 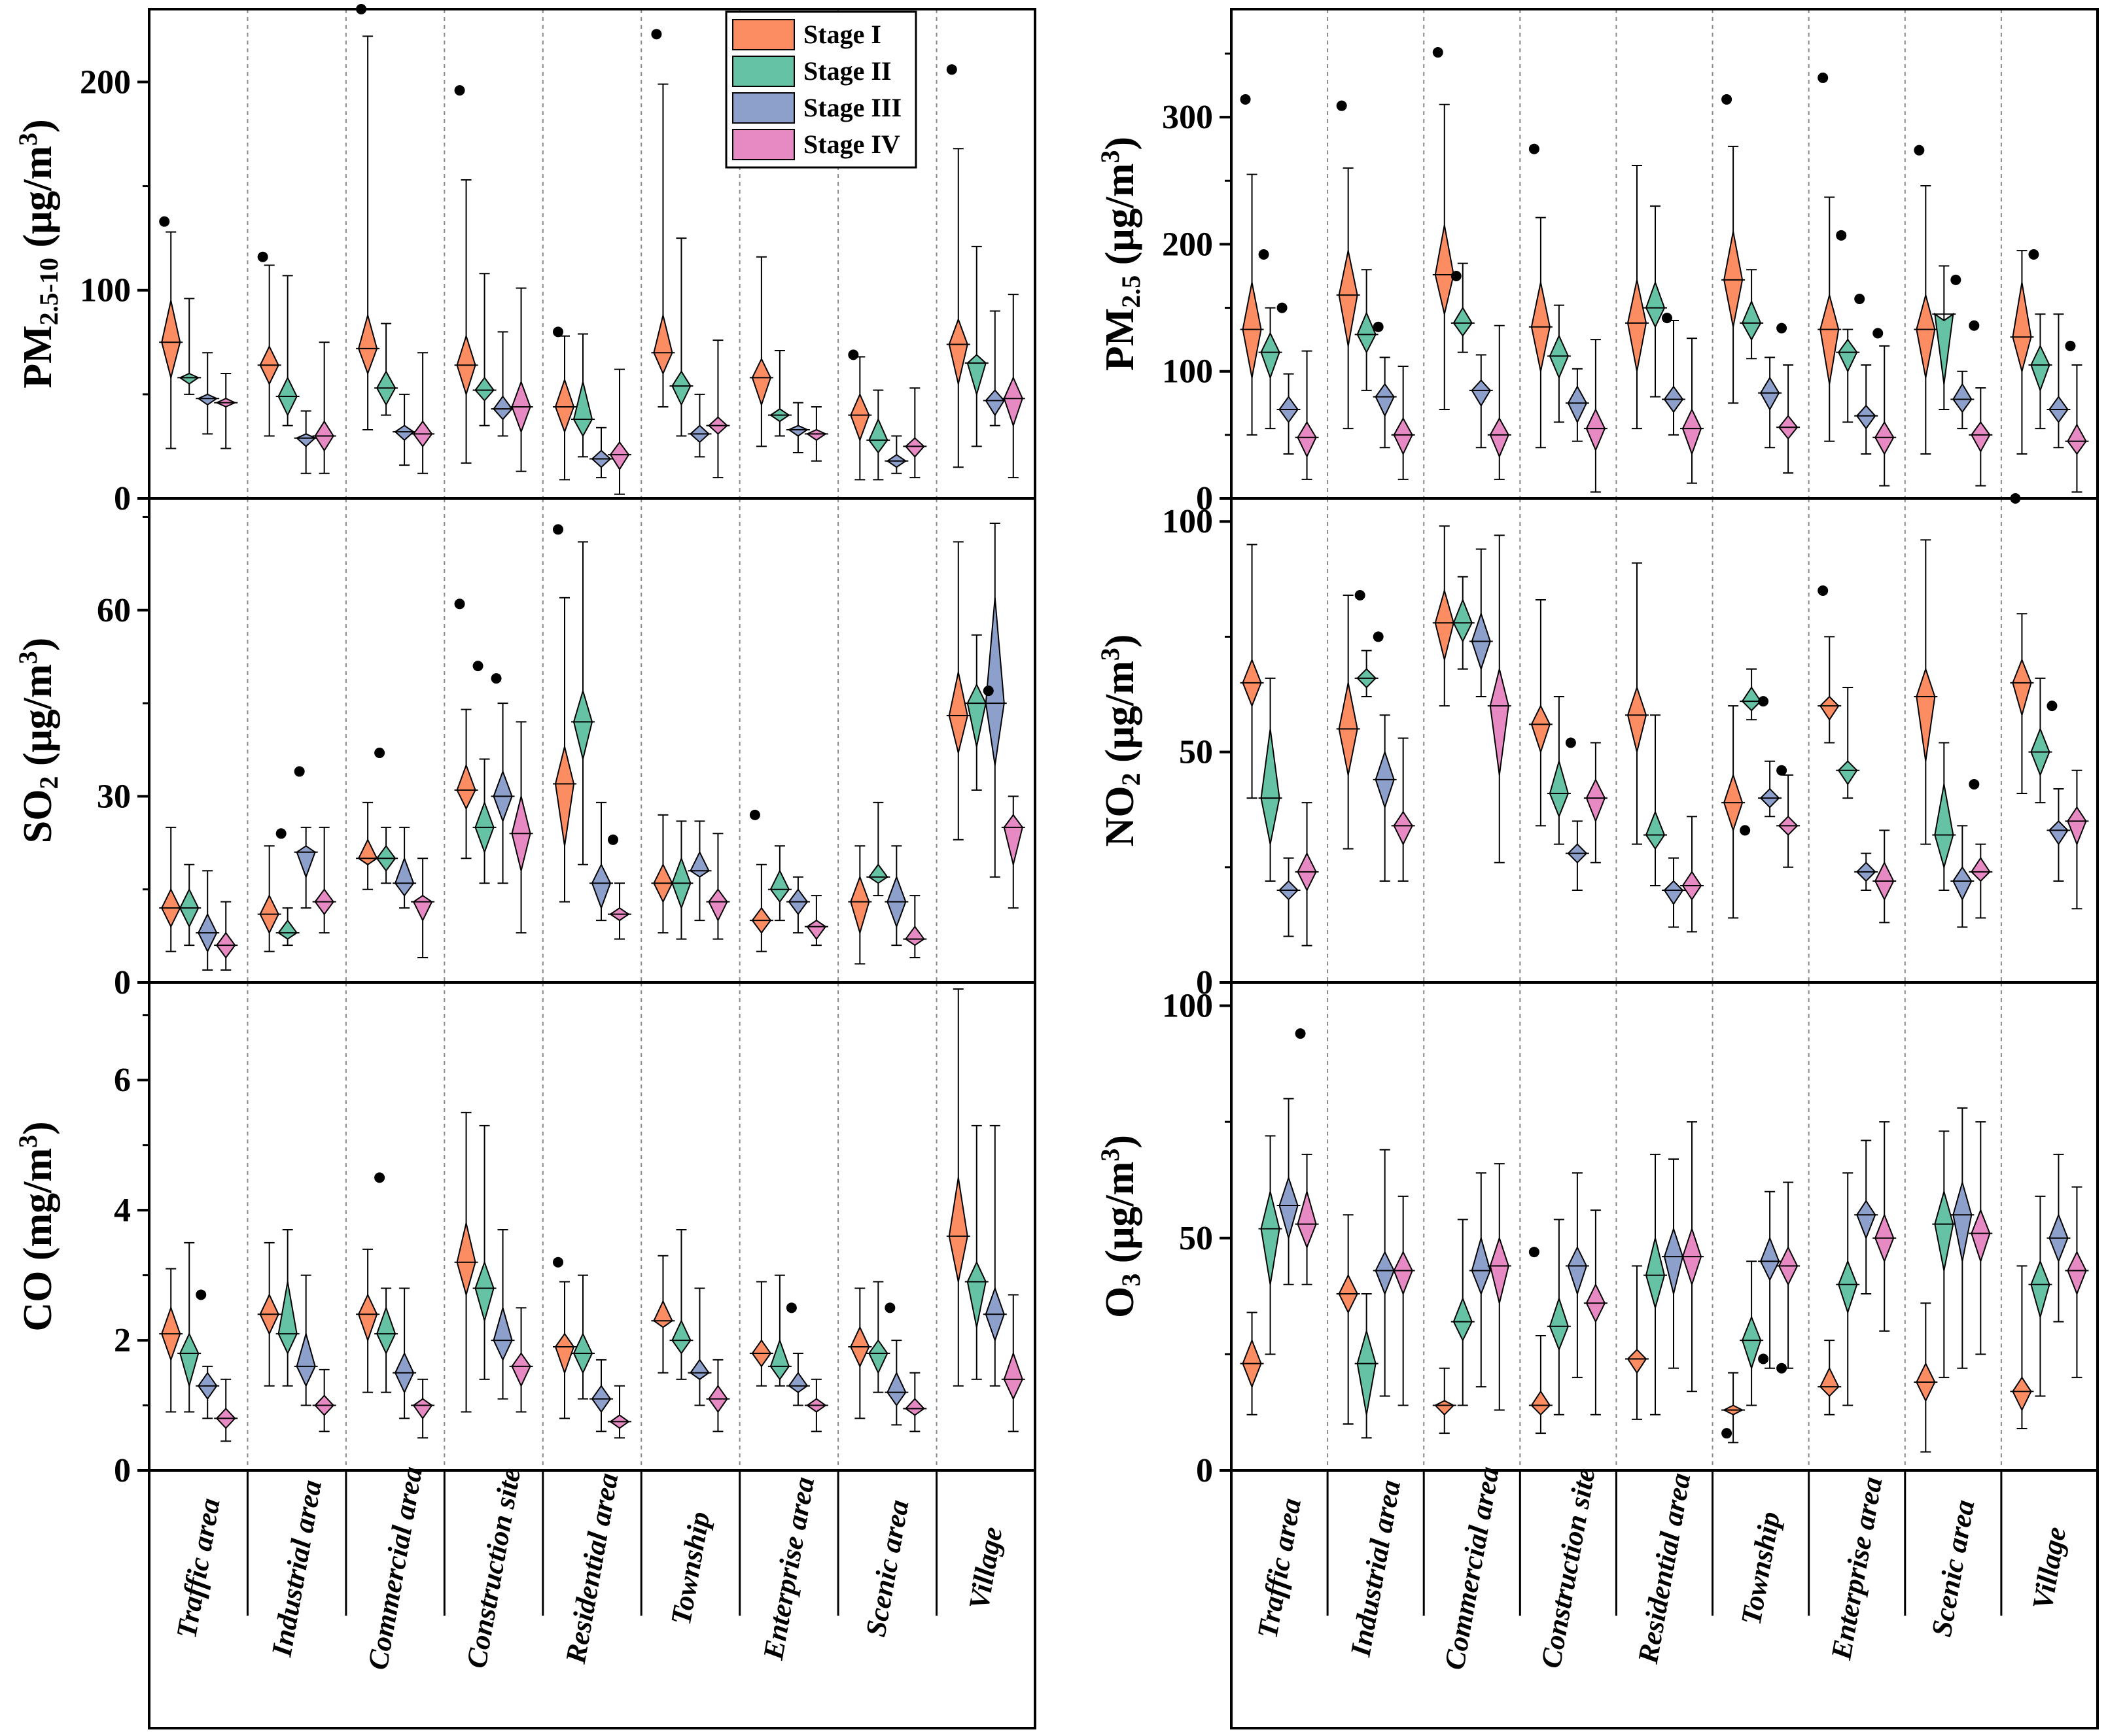 I want to click on legend-label: Stage I, so click(x=842, y=34).